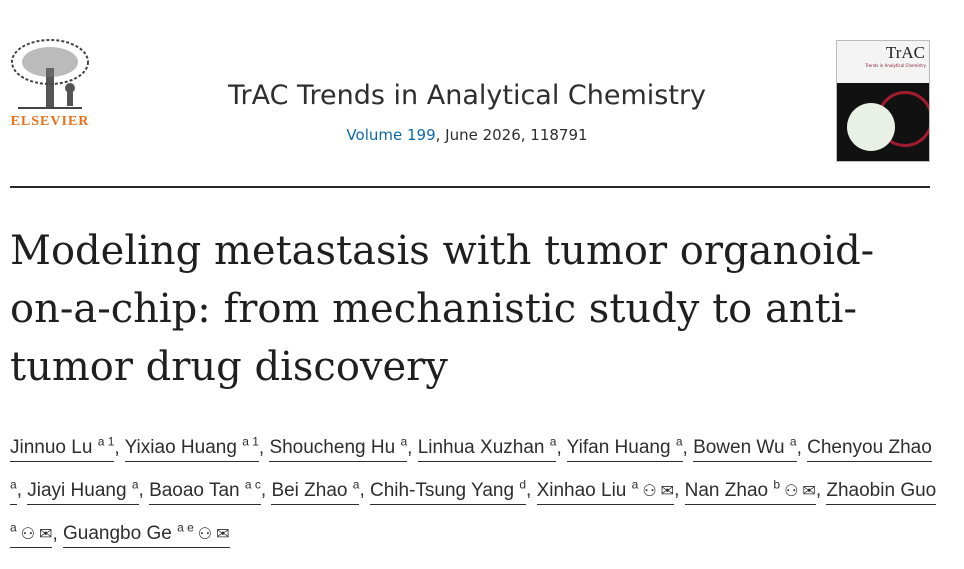 The image size is (964, 569). I want to click on author-link: Guangbo Ge a e ⚇ ✉, so click(146, 534).